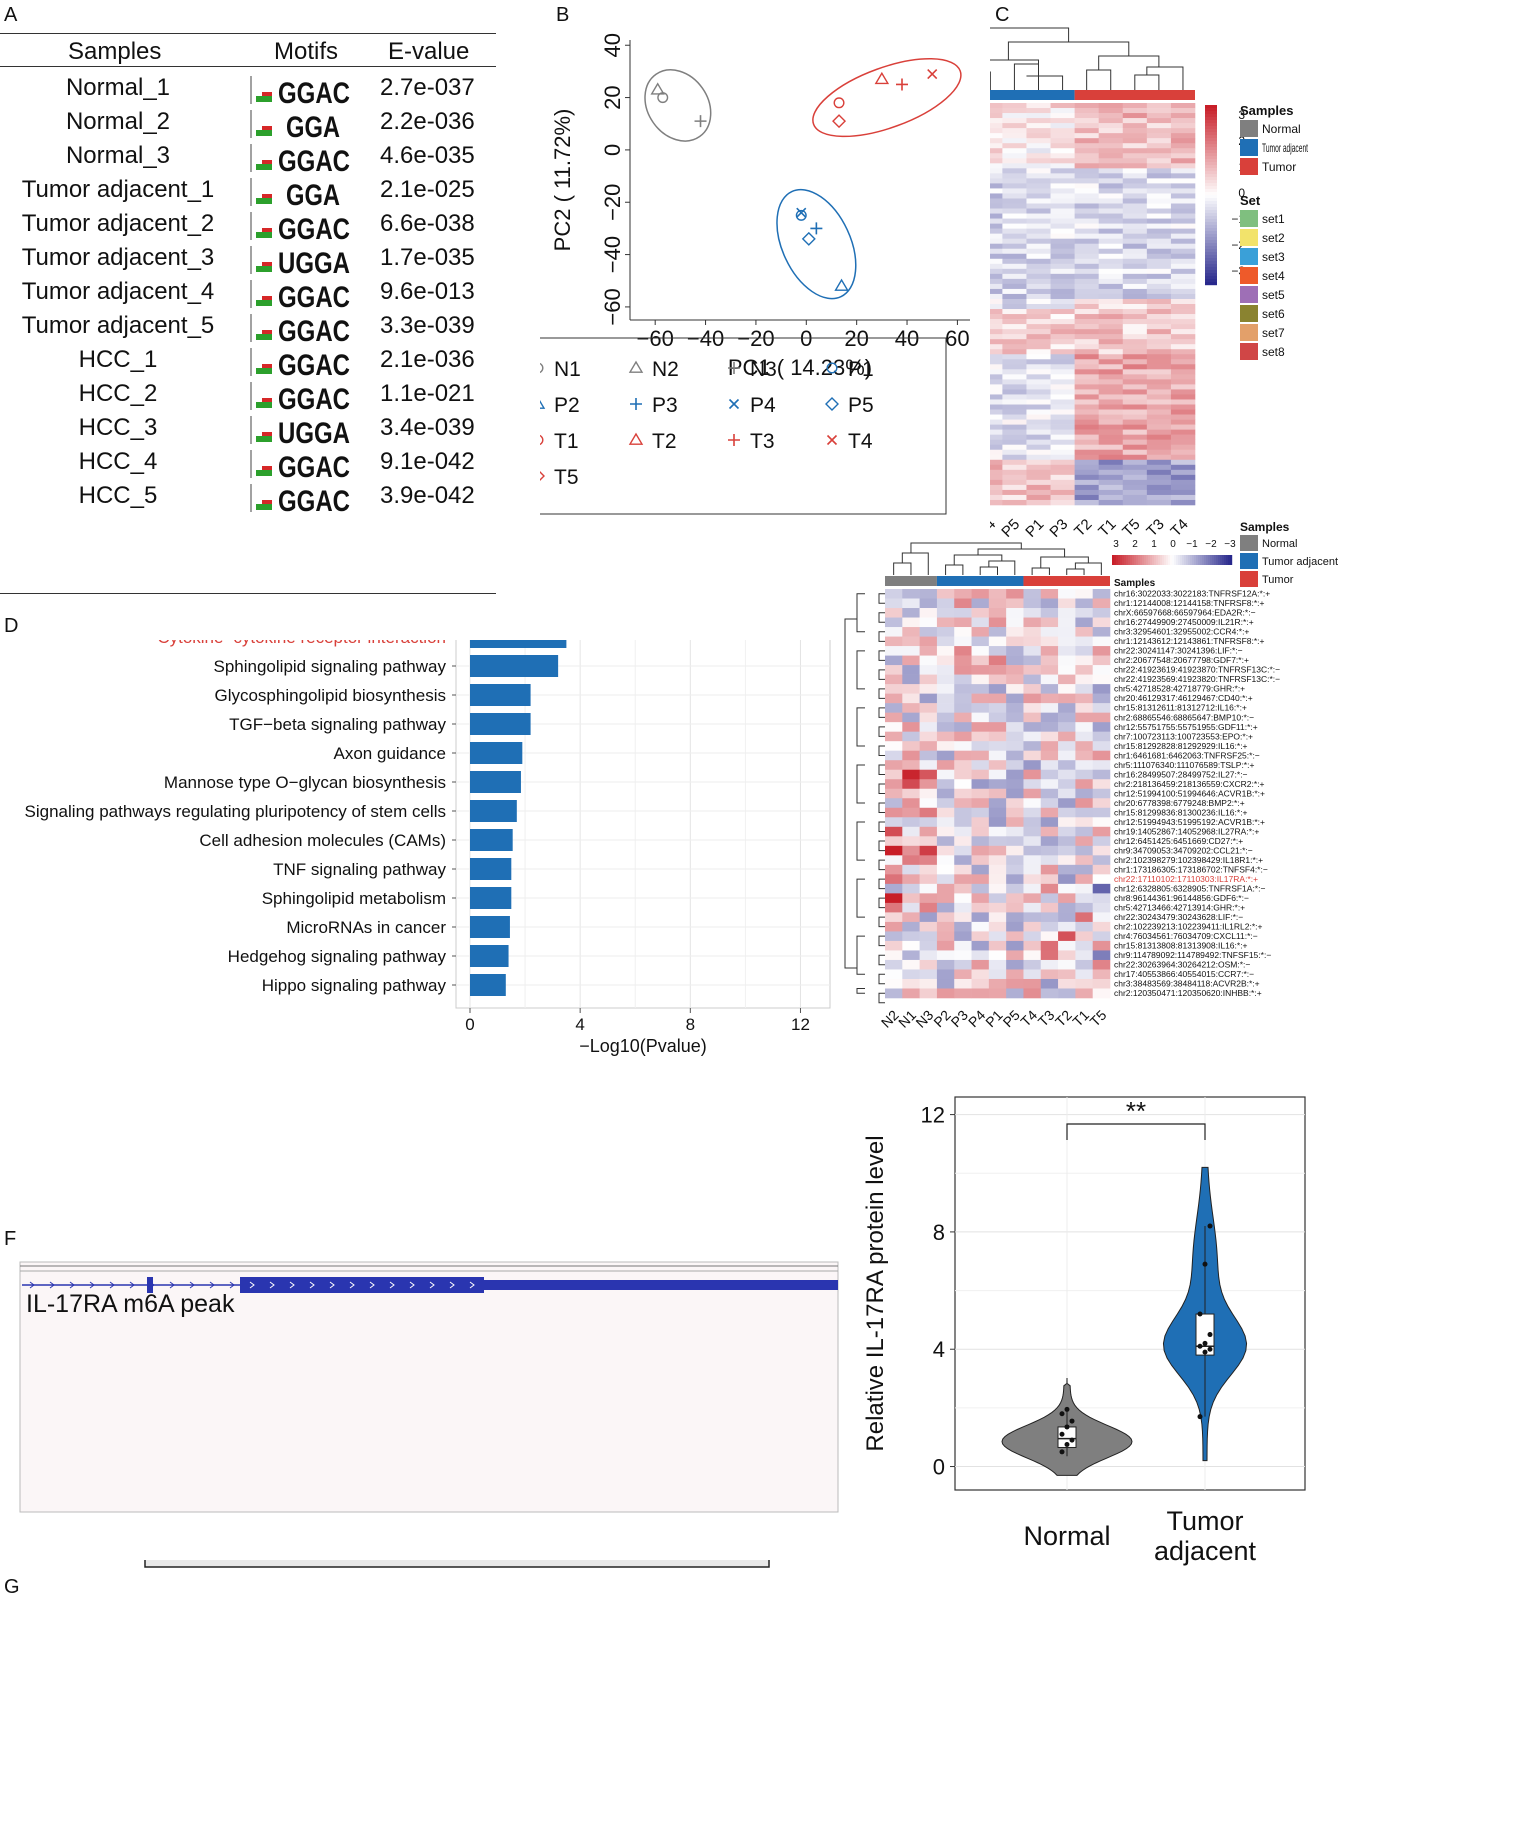 Image resolution: width=1535 pixels, height=1846 pixels. What do you see at coordinates (1249, 543) in the screenshot?
I see `samples-legend-swatch` at bounding box center [1249, 543].